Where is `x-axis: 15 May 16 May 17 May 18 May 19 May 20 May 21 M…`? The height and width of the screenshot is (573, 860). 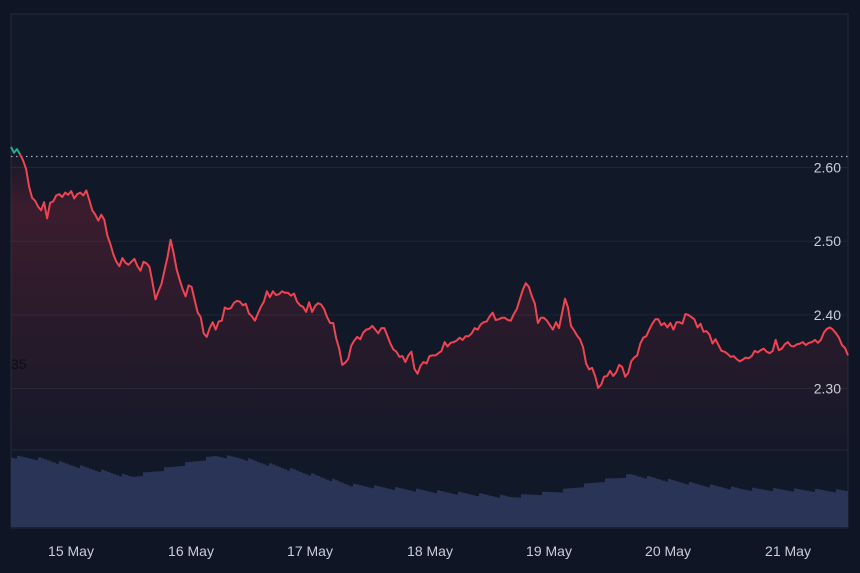 x-axis: 15 May 16 May 17 May 18 May 19 May 20 May 21 M… is located at coordinates (429, 551).